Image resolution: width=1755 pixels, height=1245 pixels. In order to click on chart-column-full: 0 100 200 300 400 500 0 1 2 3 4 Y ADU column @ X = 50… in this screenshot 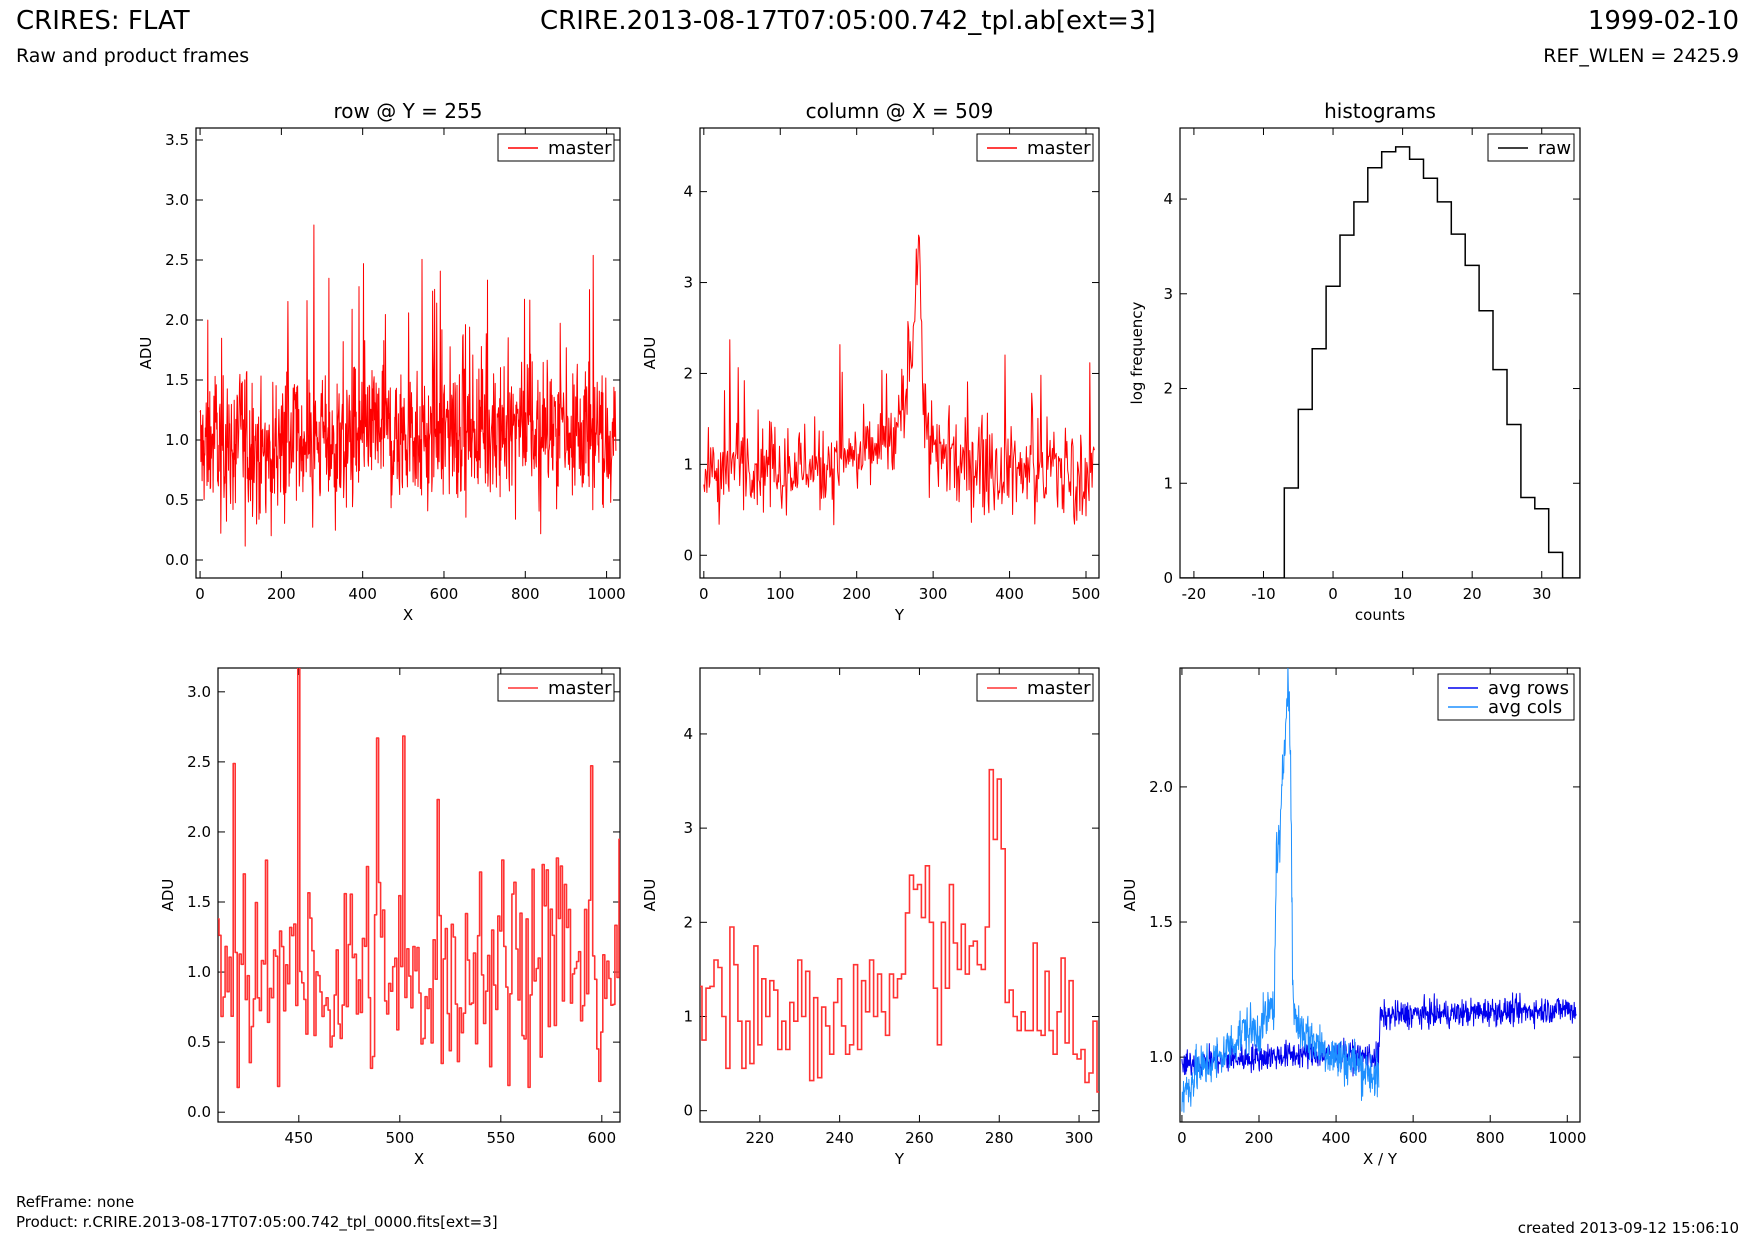, I will do `click(870, 361)`.